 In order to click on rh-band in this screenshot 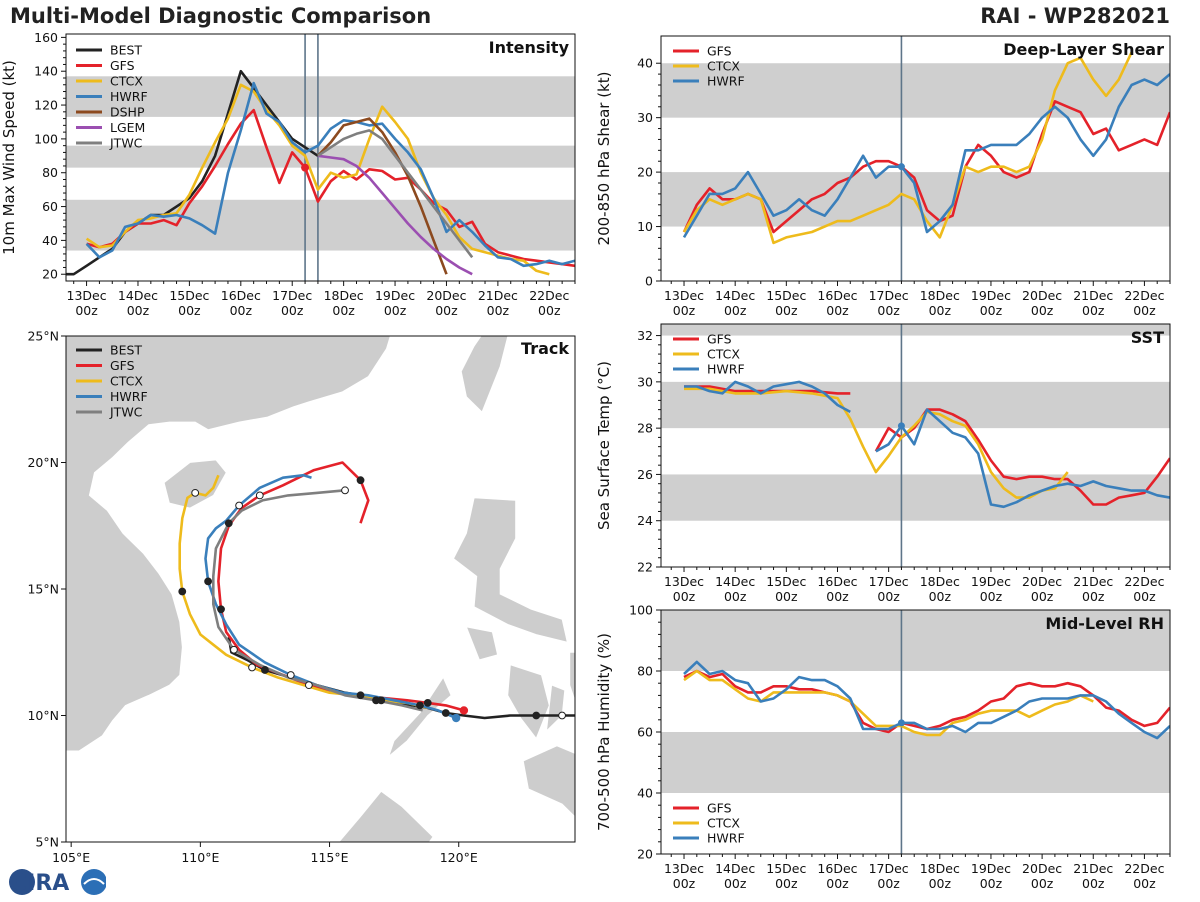, I will do `click(915, 640)`.